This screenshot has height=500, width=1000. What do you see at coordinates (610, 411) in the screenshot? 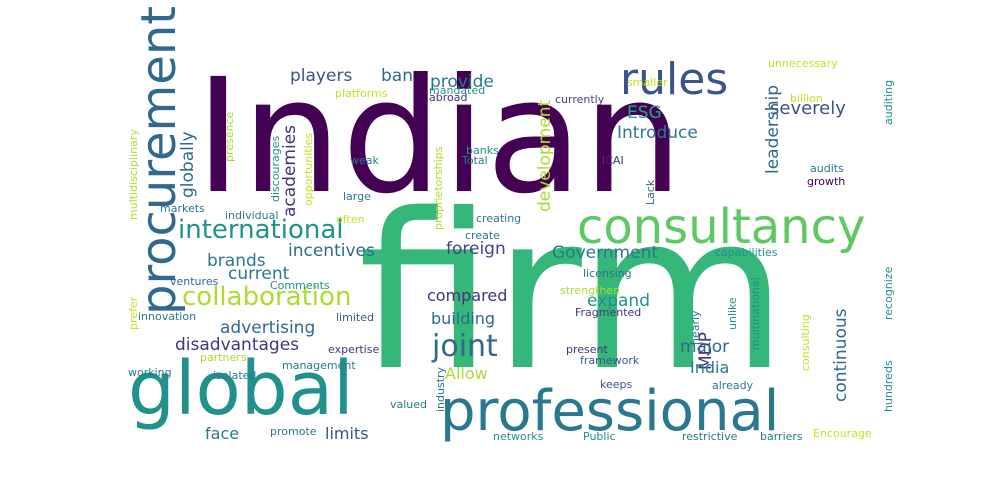
I see `word-professional: professional` at bounding box center [610, 411].